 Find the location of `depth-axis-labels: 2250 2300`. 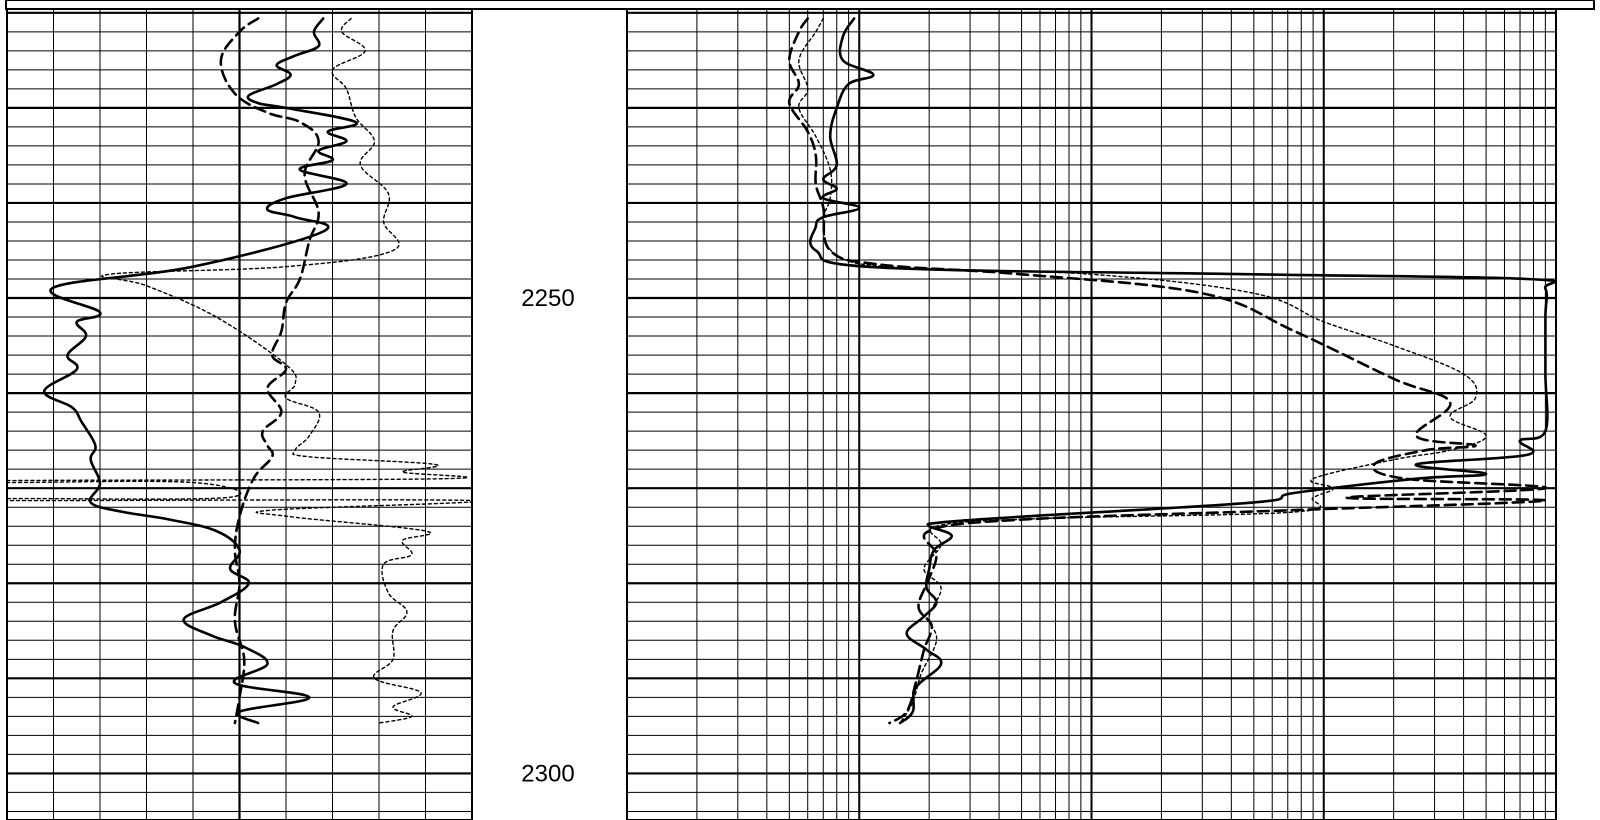

depth-axis-labels: 2250 2300 is located at coordinates (547, 536).